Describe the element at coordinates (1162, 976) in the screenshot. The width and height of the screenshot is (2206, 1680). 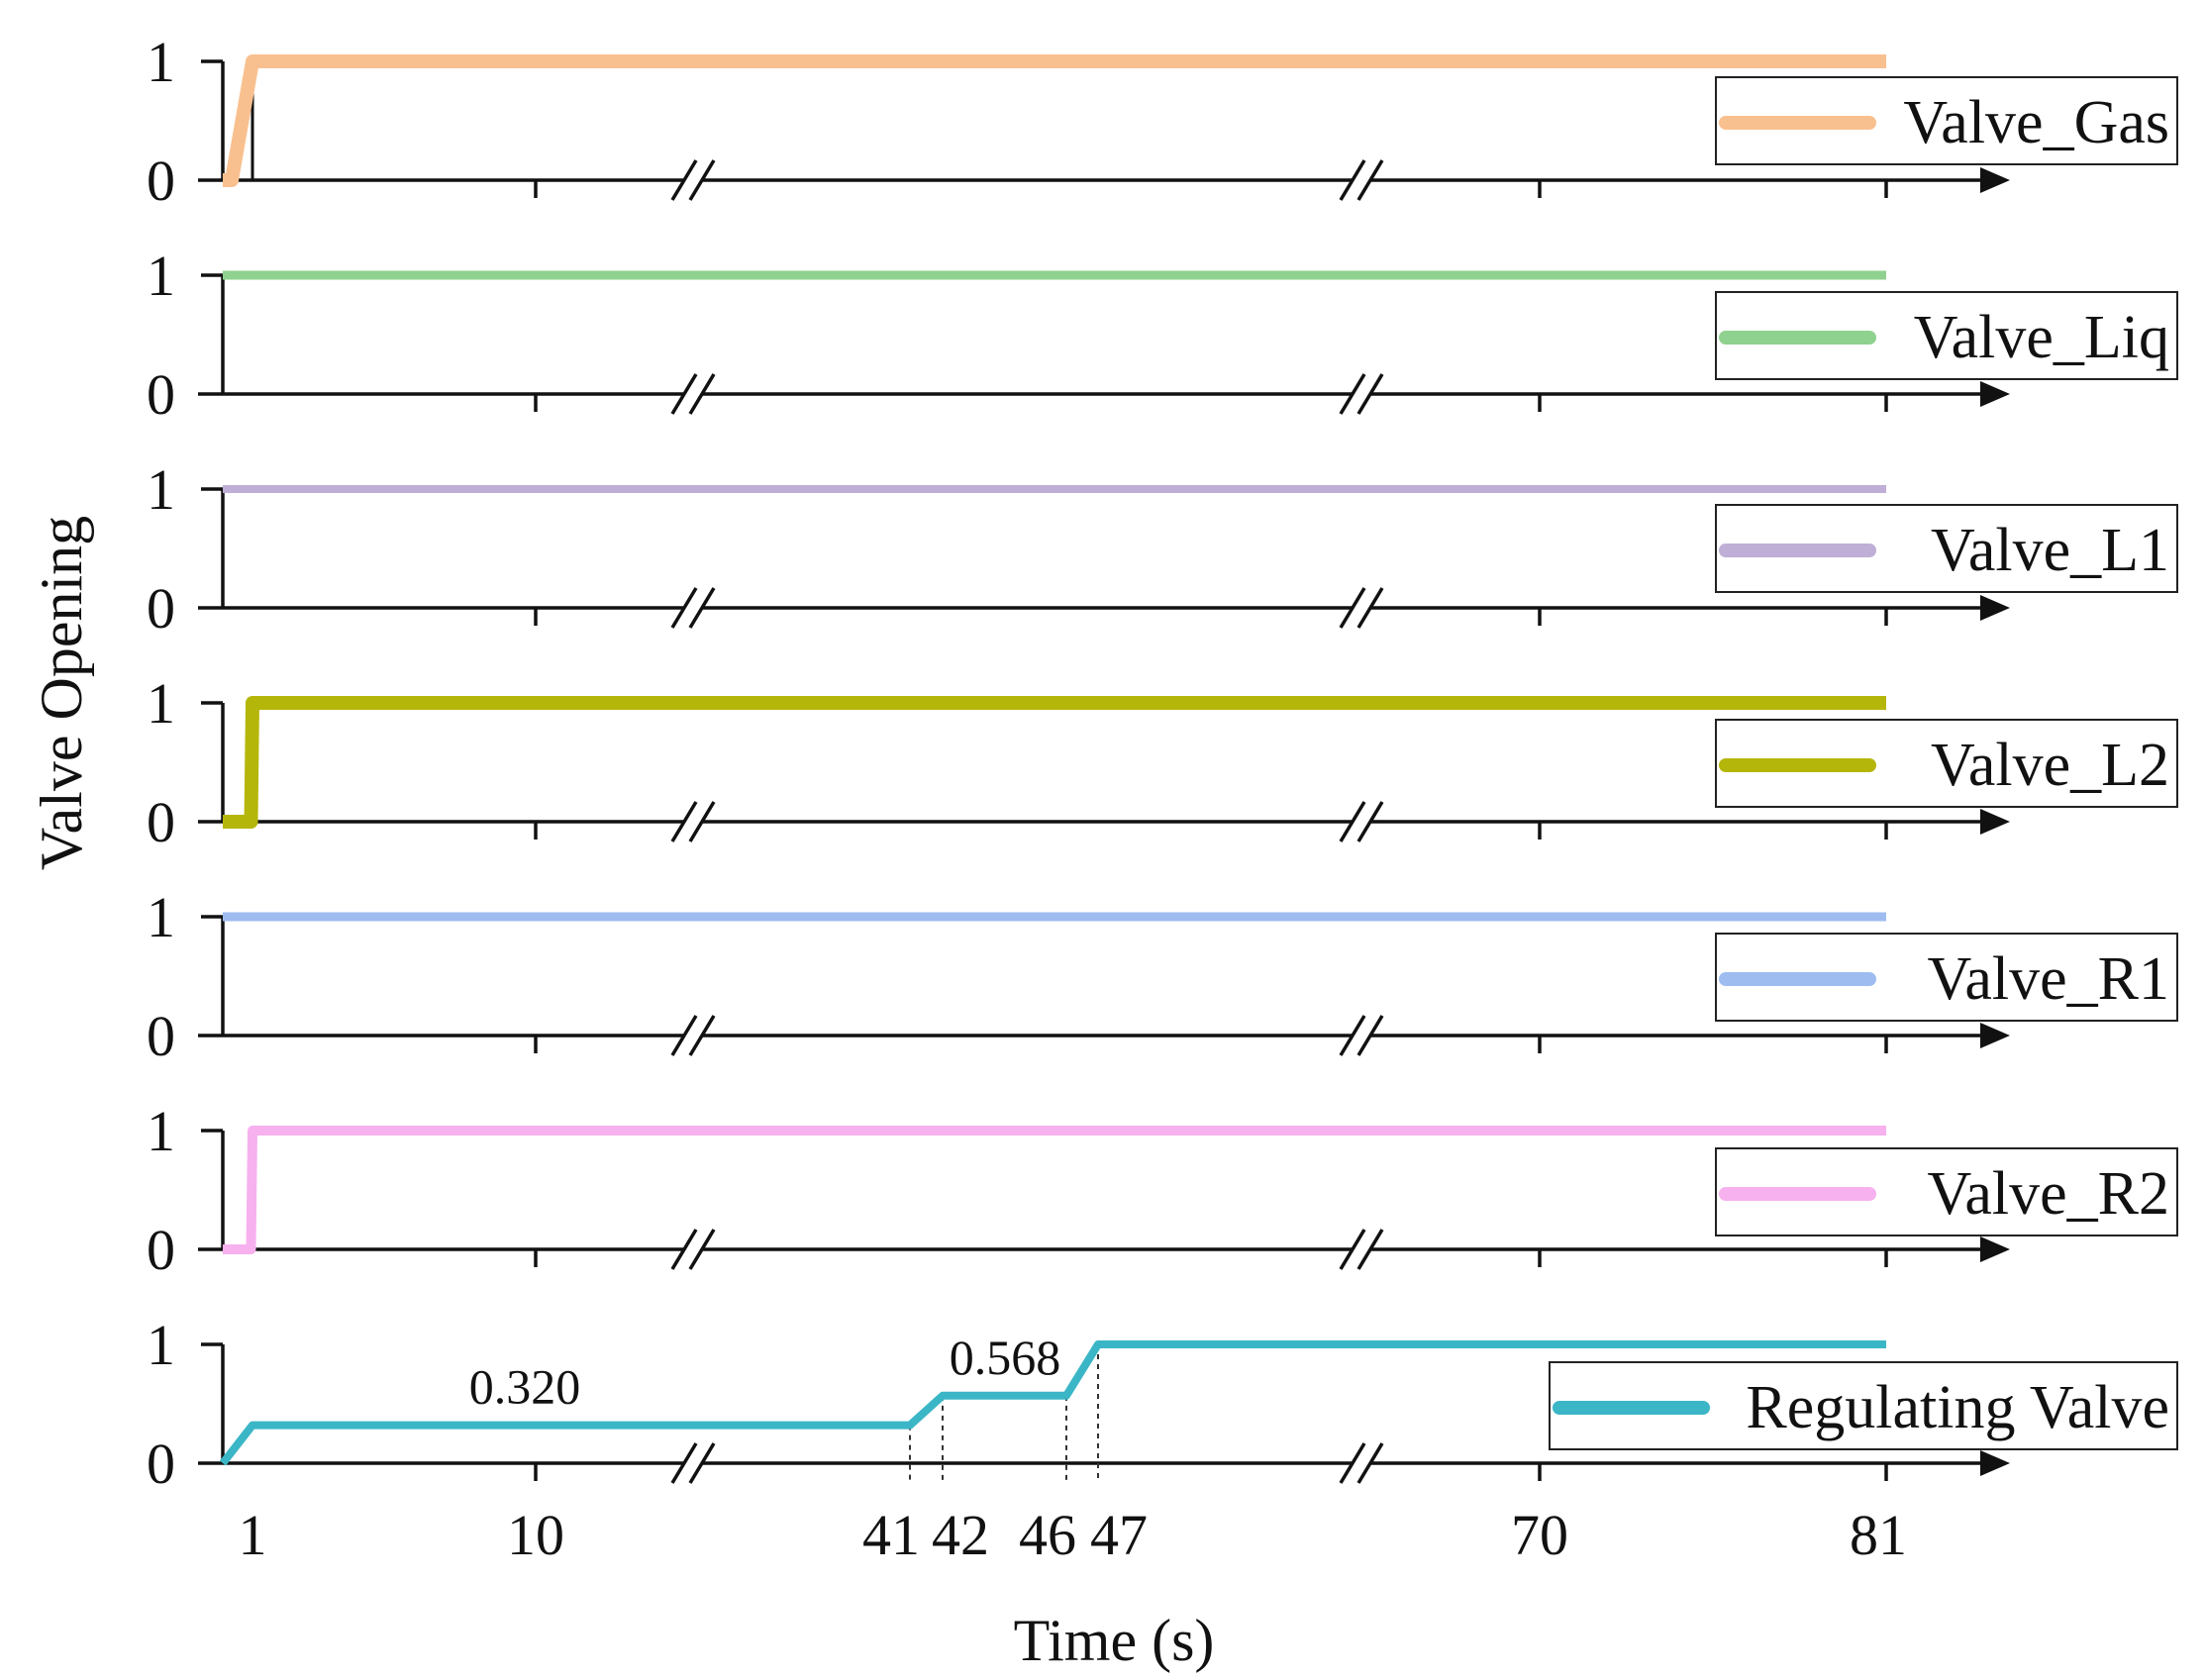
I see `panel-valve-r1: 1 0 Valve_R1` at that location.